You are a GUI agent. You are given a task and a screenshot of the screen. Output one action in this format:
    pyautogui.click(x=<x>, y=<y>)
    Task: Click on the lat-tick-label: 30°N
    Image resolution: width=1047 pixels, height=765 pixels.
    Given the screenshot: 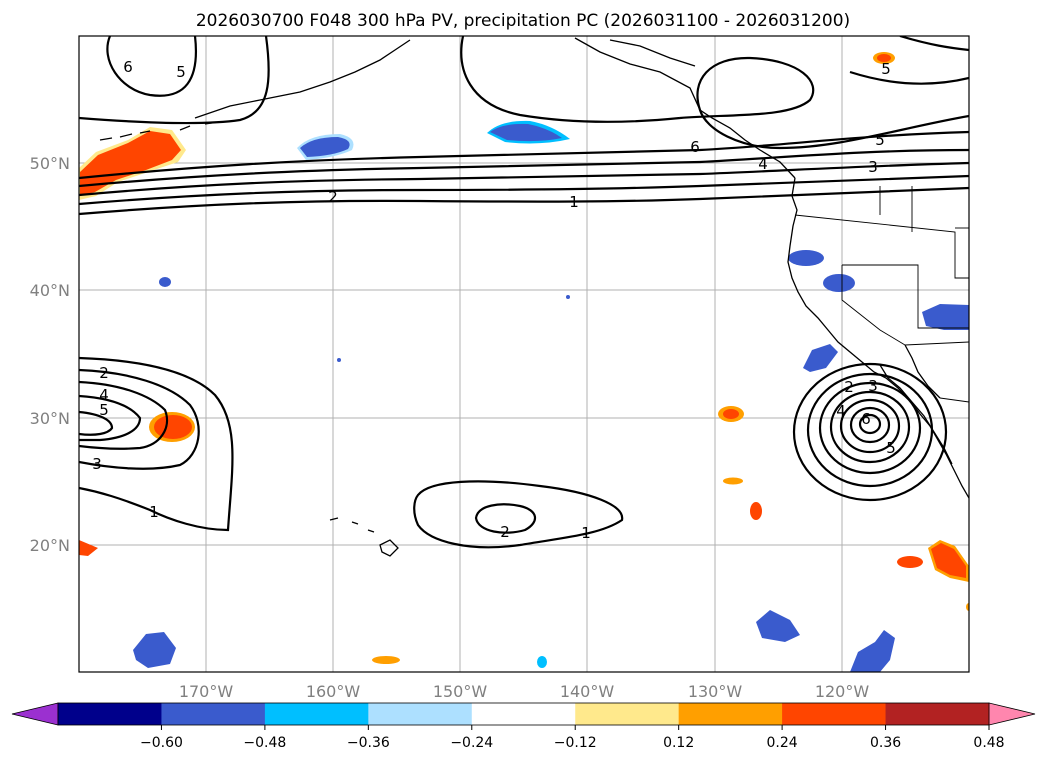 What is the action you would take?
    pyautogui.click(x=50, y=418)
    